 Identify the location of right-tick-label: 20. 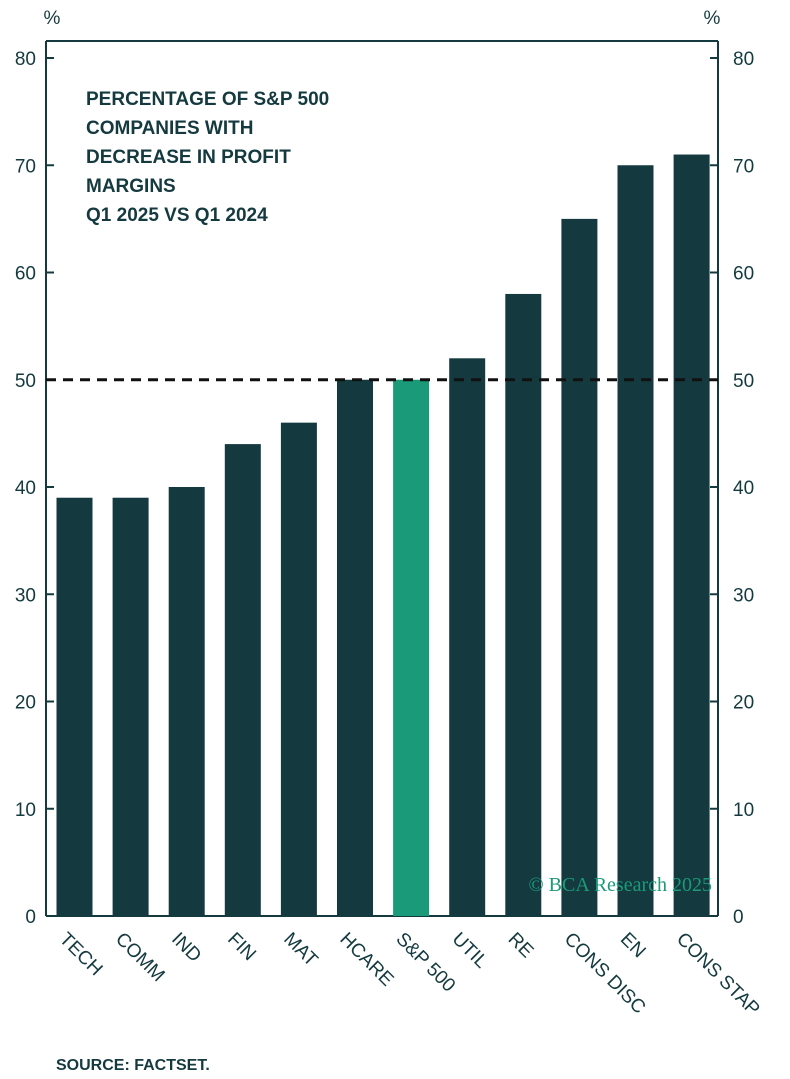
(743, 703).